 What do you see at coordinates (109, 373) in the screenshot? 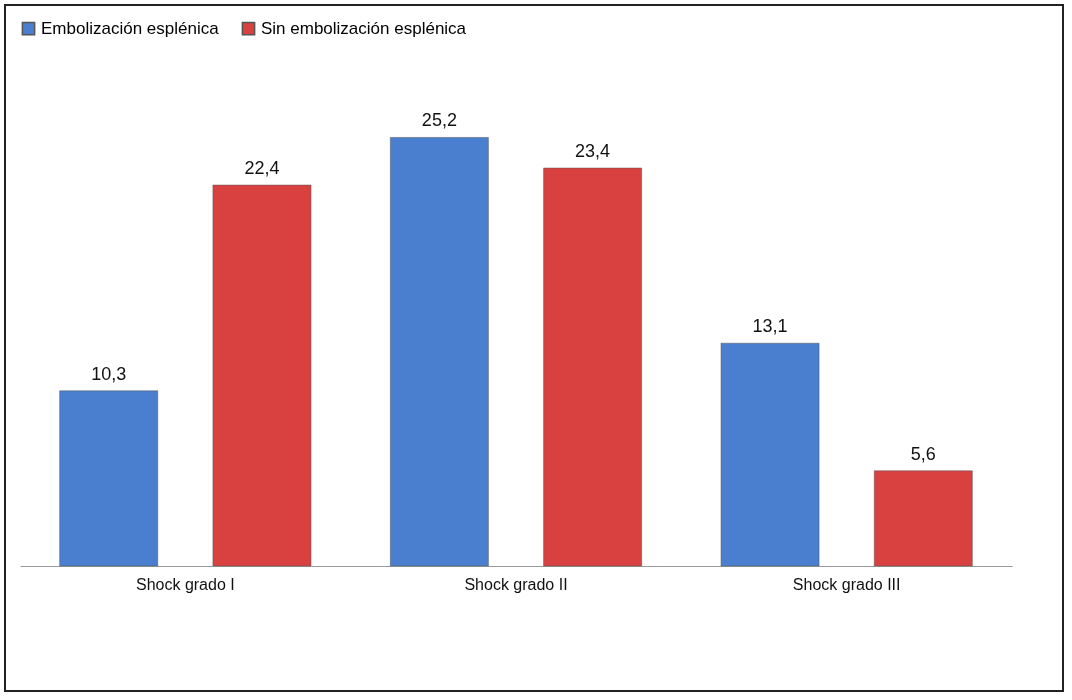
I see `data-label: 10,3` at bounding box center [109, 373].